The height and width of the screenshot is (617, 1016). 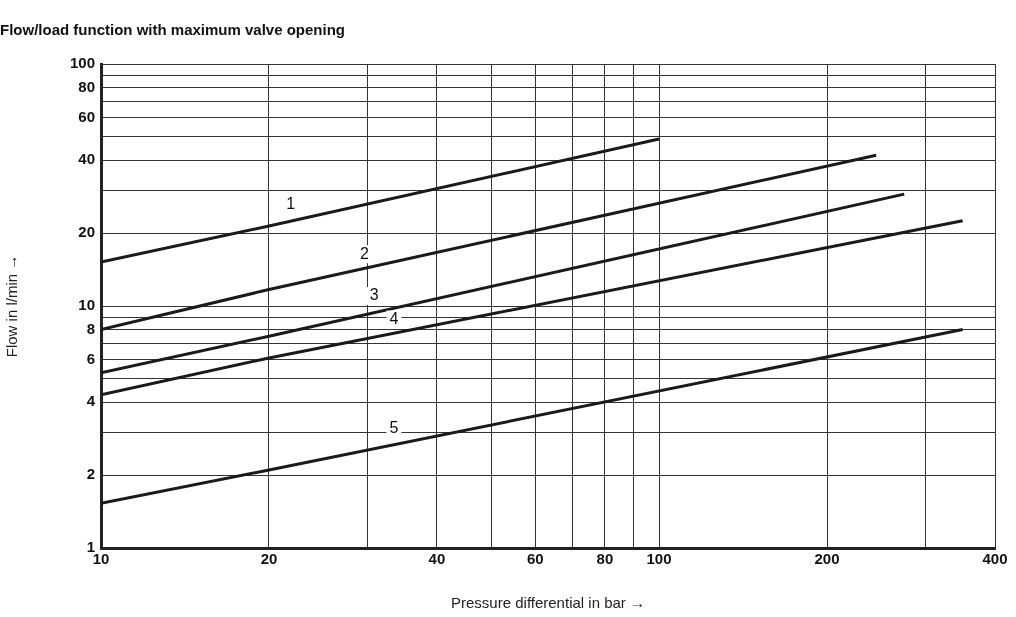 I want to click on series-label: 2, so click(x=365, y=253).